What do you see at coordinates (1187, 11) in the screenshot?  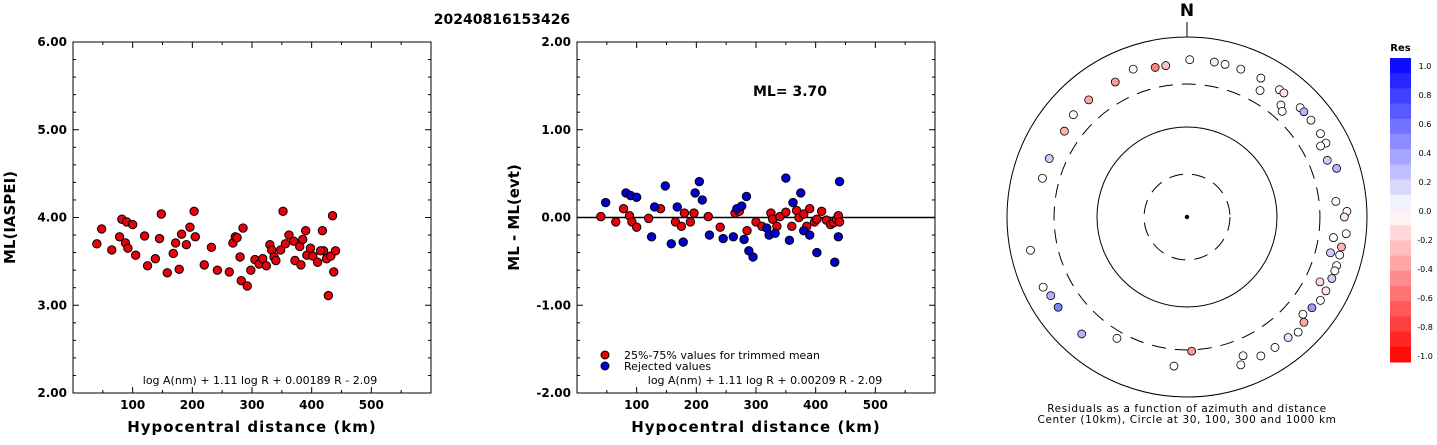 I see `north-label: N` at bounding box center [1187, 11].